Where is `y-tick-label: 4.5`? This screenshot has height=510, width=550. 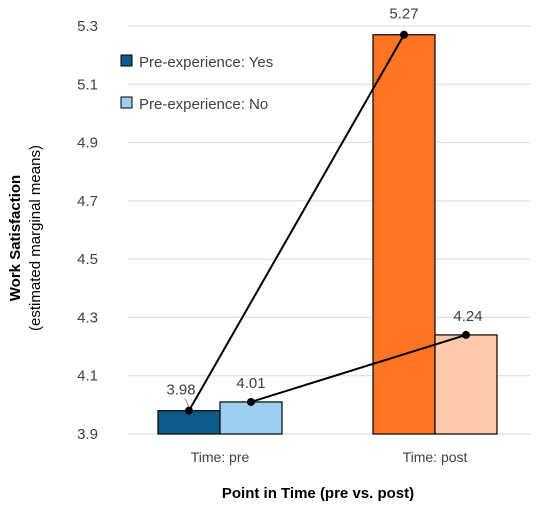 y-tick-label: 4.5 is located at coordinates (87, 259).